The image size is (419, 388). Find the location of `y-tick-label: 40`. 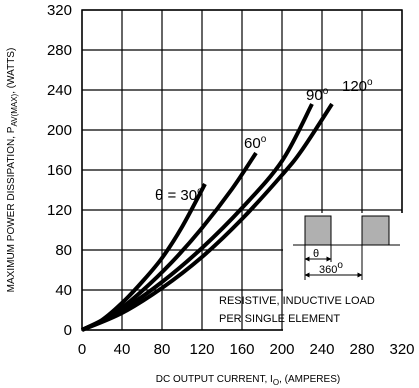

y-tick-label: 40 is located at coordinates (63, 290).